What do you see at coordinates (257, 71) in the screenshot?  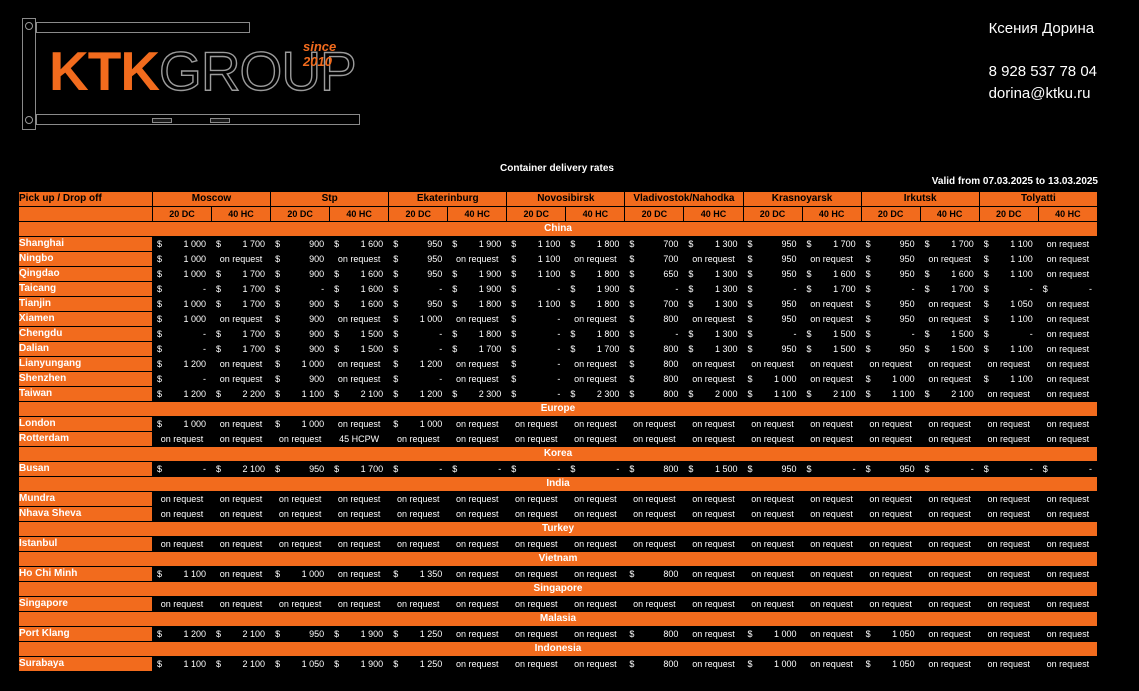 I see `logo-group-text: GROUP` at bounding box center [257, 71].